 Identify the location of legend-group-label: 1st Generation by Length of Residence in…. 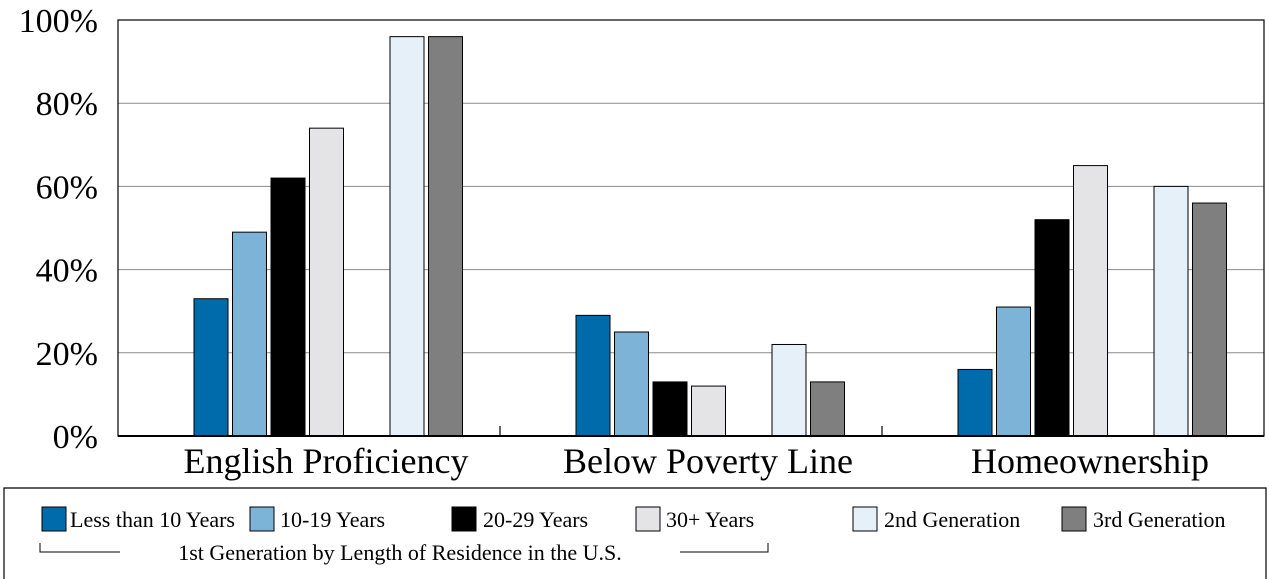
(400, 552).